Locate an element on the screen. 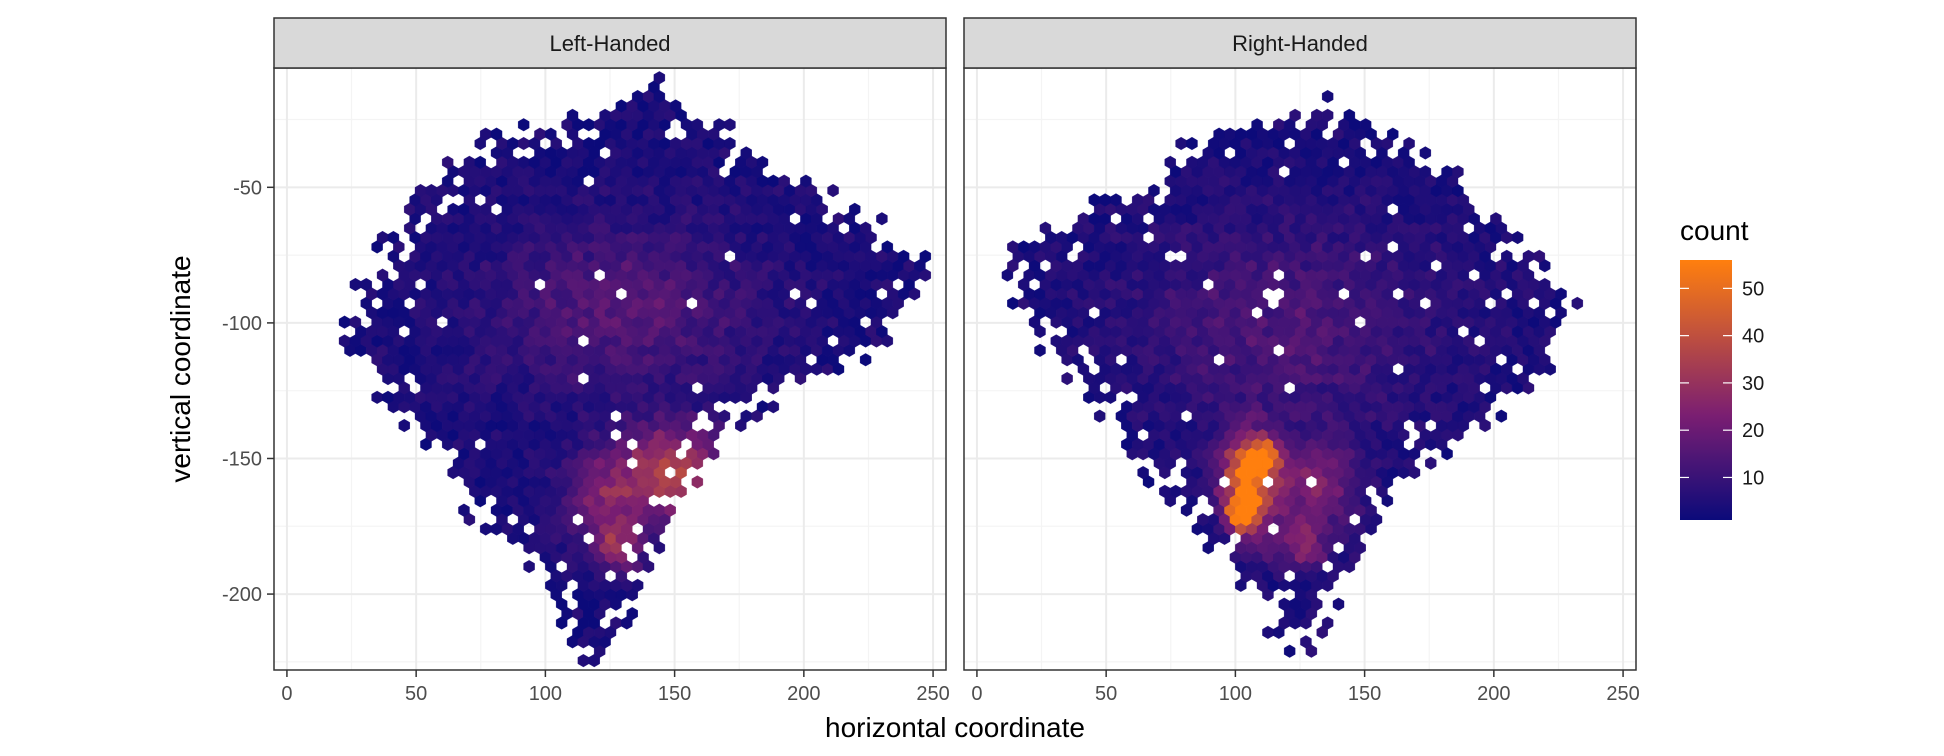  legend-colorbar is located at coordinates (1706, 390).